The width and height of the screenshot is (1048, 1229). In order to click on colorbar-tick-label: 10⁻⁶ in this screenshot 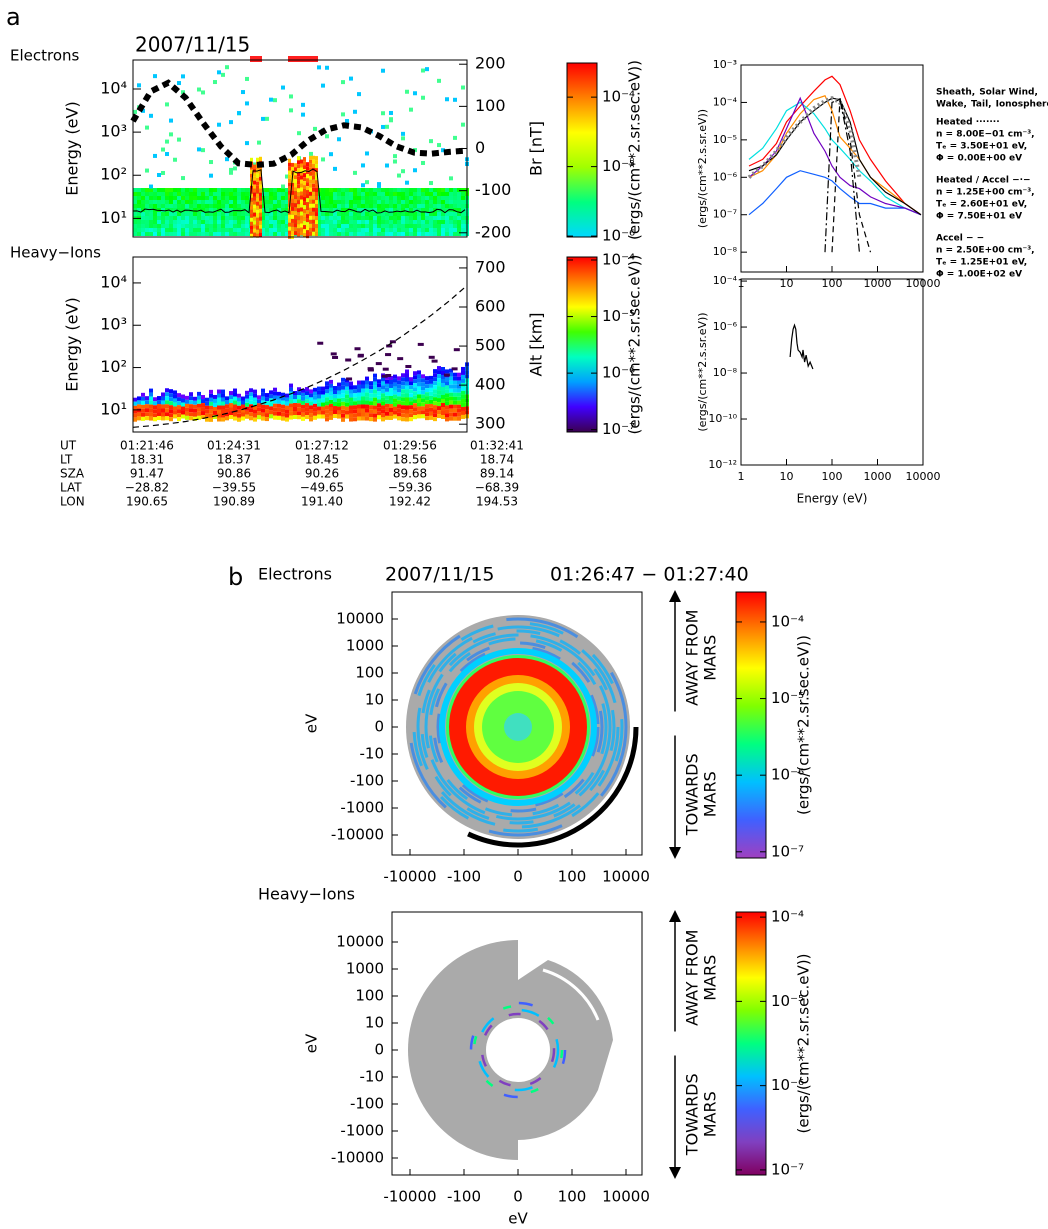, I will do `click(618, 236)`.